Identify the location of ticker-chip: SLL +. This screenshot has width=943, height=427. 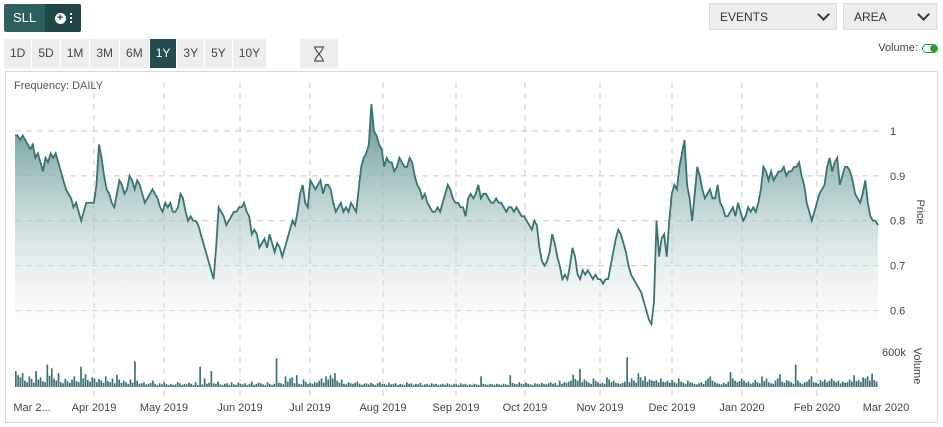
(43, 18).